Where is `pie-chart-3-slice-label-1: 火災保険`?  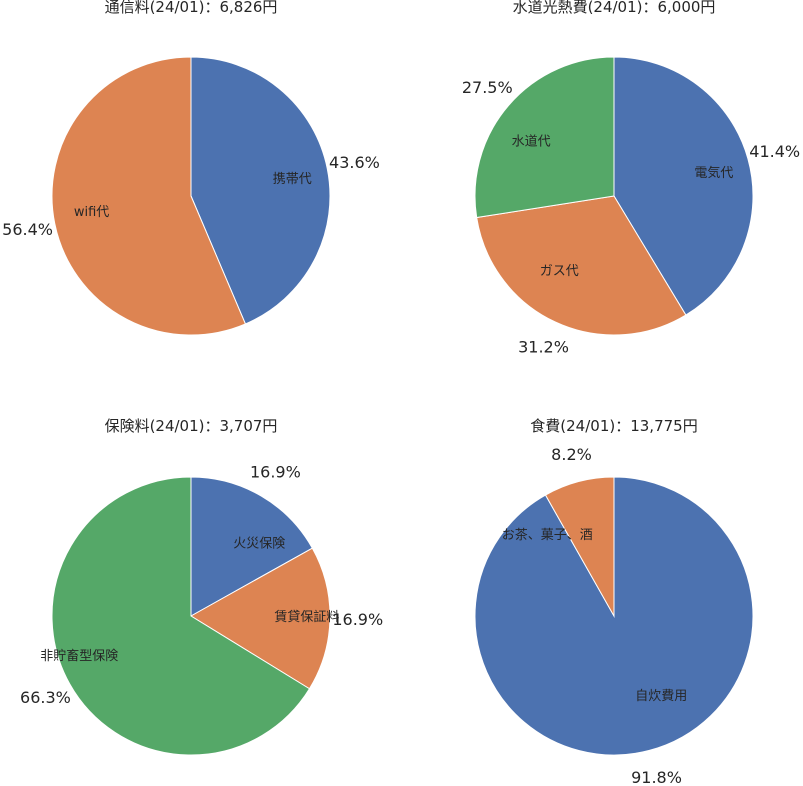
pie-chart-3-slice-label-1: 火災保険 is located at coordinates (259, 544).